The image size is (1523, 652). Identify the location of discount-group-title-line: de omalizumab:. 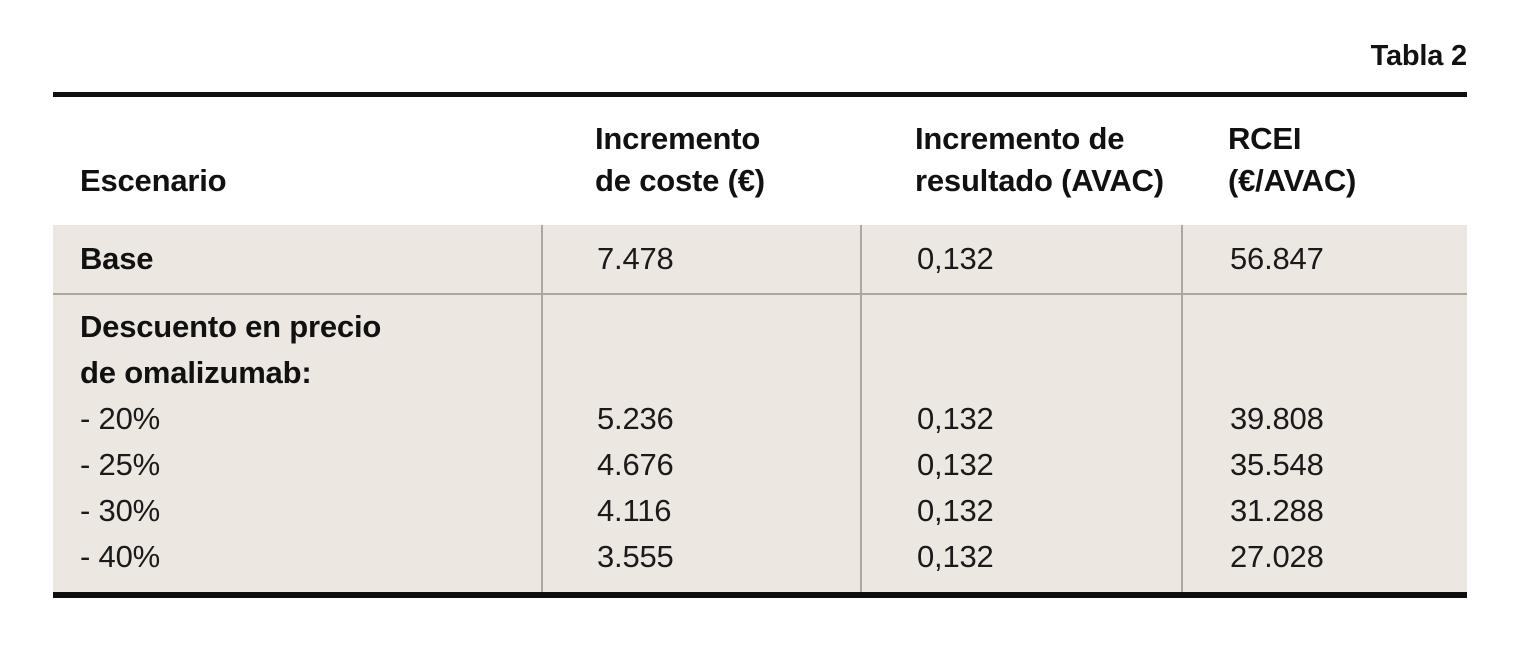
(196, 372).